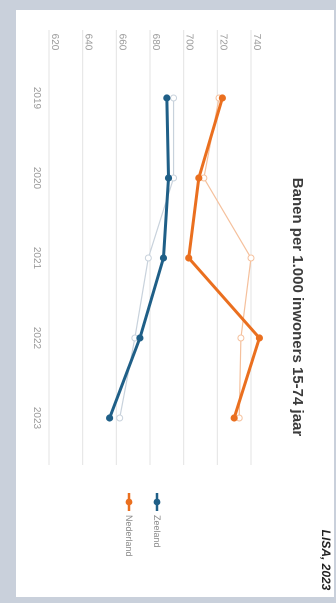 The image size is (336, 603). I want to click on source-label: LISA, 2023, so click(326, 560).